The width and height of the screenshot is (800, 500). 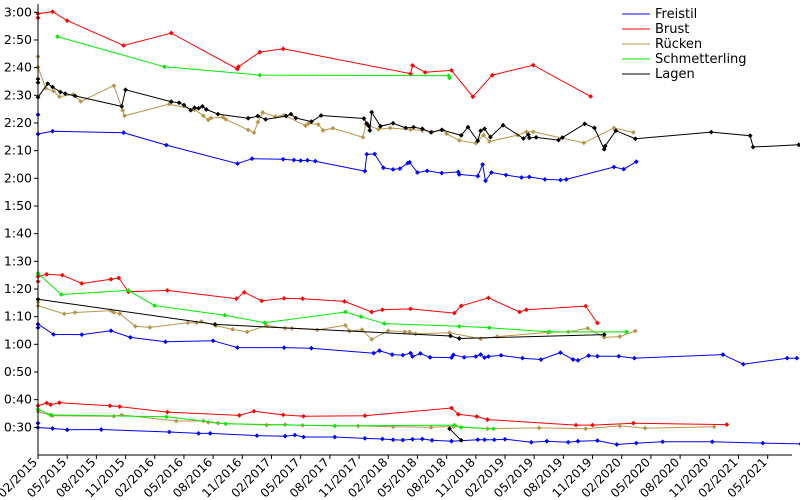 I want to click on series-brust-100m, so click(x=317, y=298).